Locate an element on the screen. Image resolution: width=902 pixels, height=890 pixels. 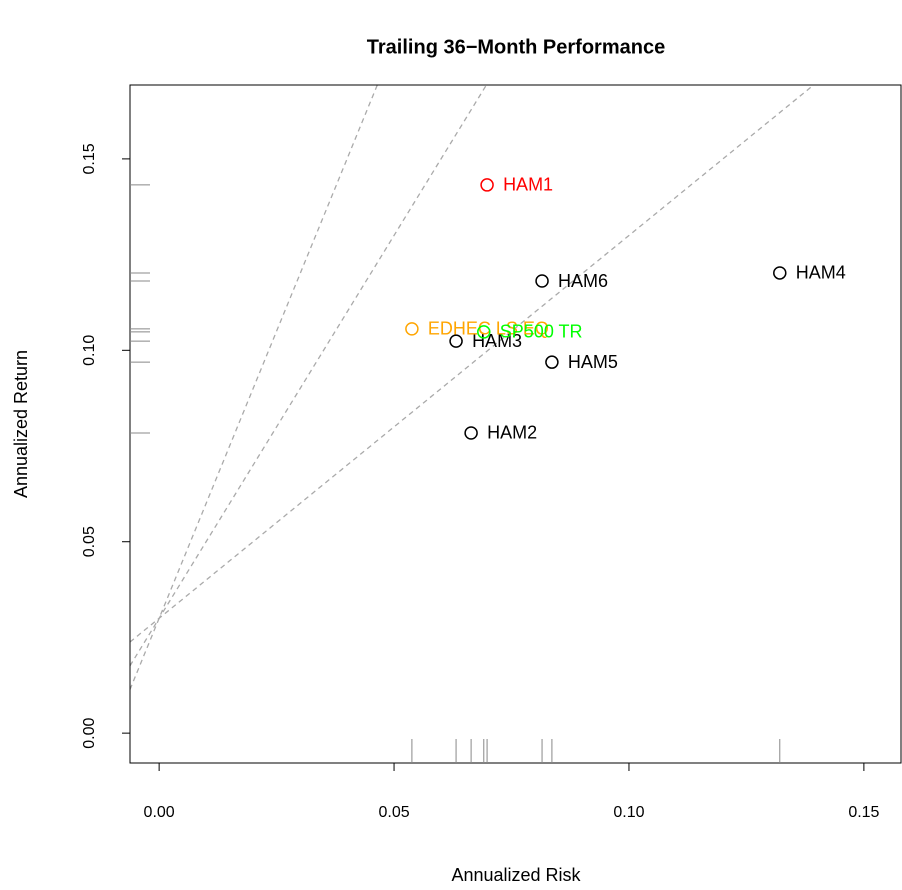
x-tick-label: 0.00 is located at coordinates (159, 812).